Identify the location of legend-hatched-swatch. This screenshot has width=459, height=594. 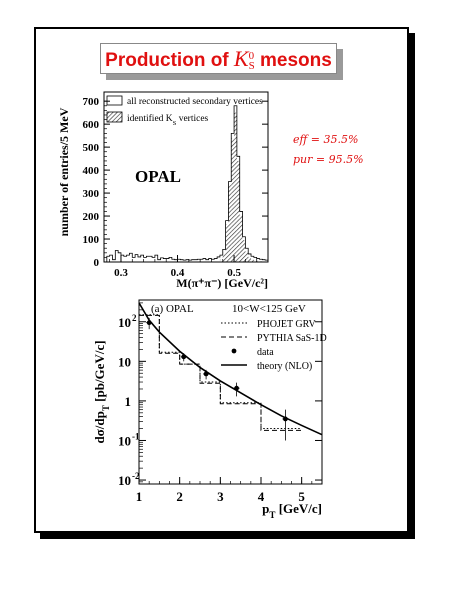
(114, 117).